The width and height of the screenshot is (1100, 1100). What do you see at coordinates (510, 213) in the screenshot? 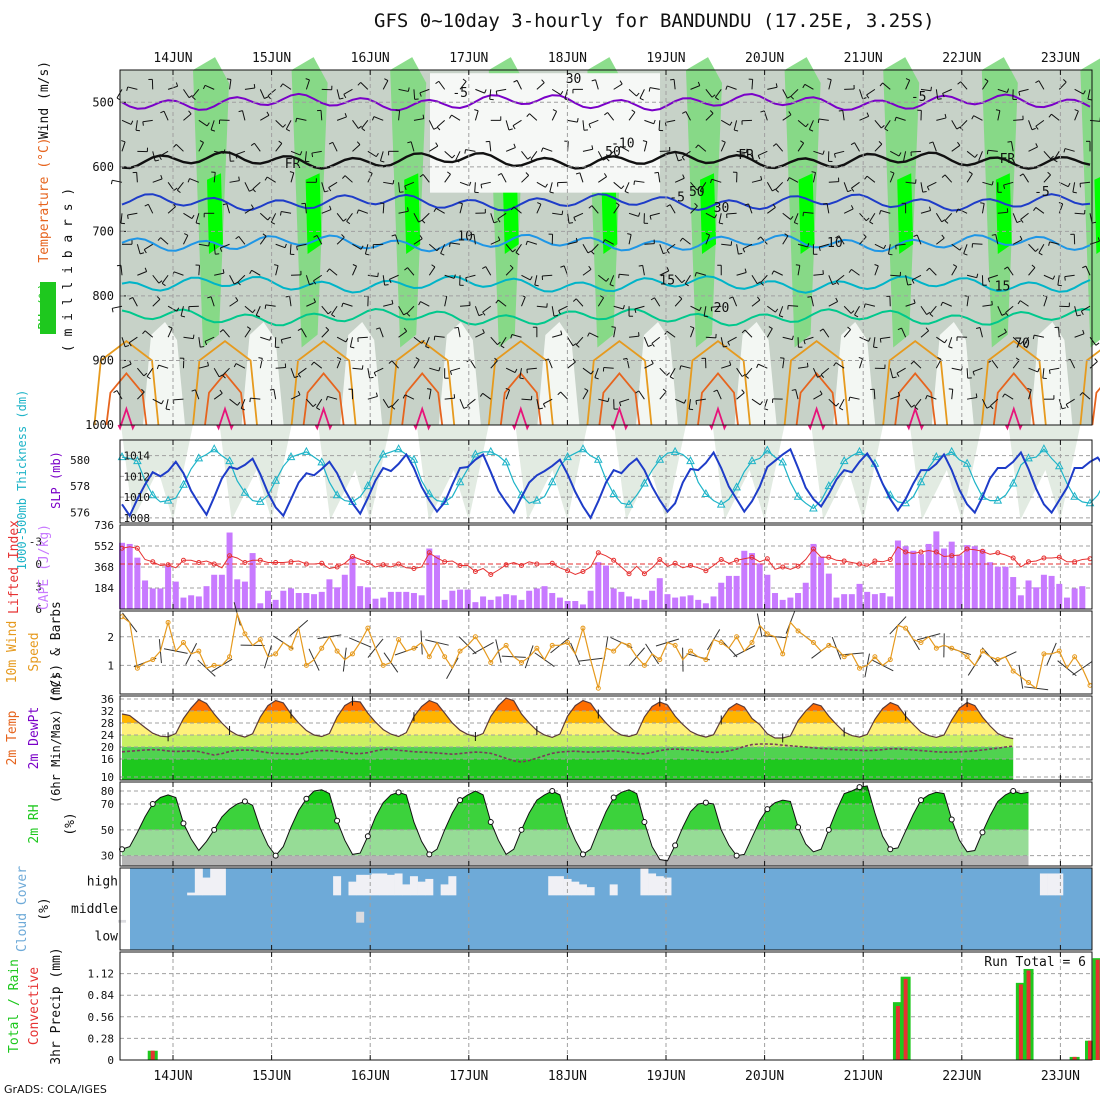
I see `rh-saturated-core` at bounding box center [510, 213].